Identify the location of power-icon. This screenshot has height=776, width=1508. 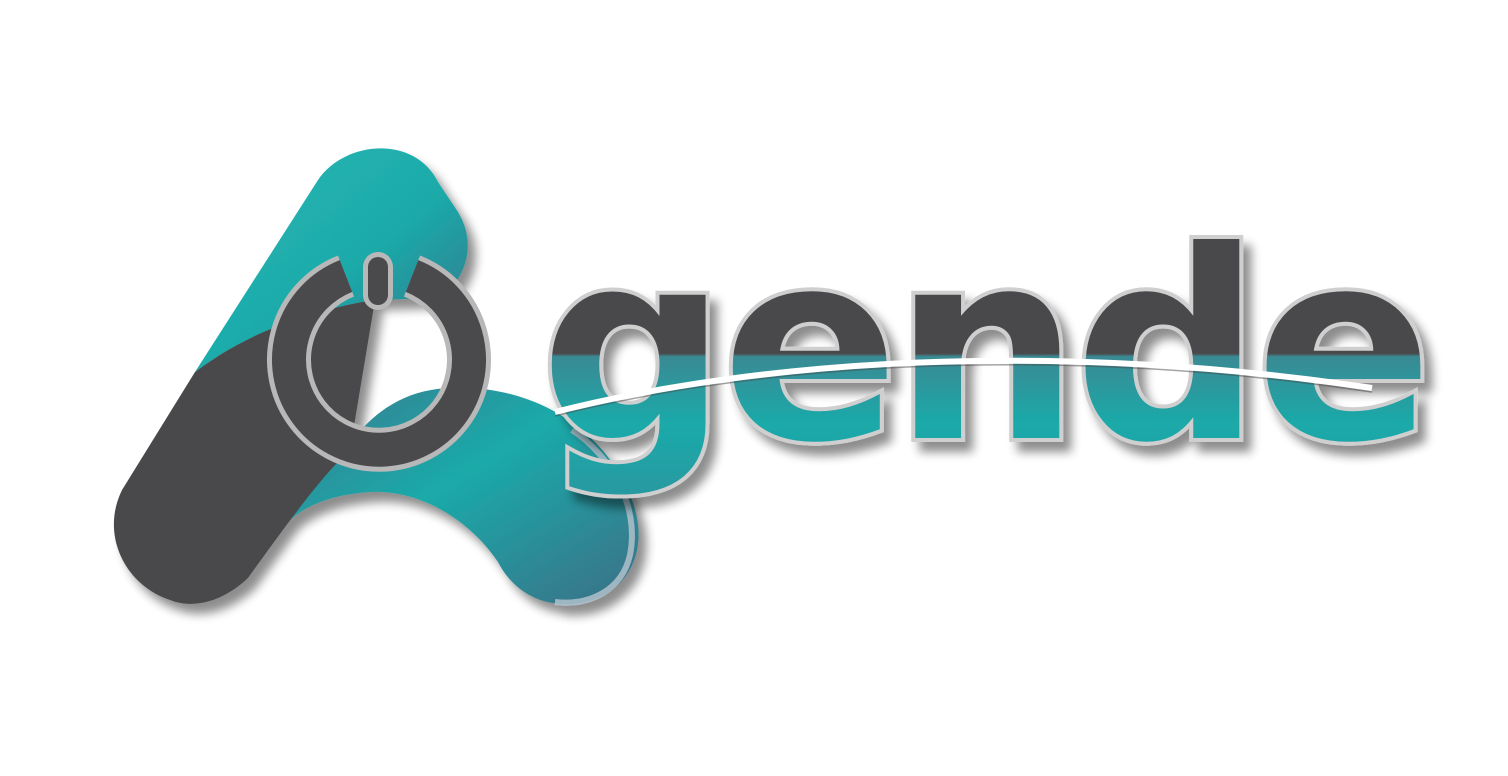
(379, 362).